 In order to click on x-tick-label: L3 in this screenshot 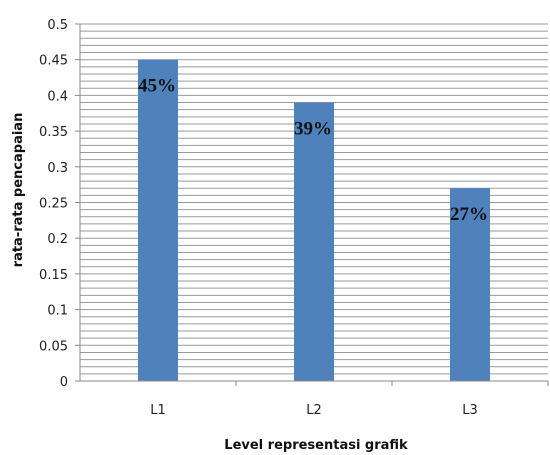, I will do `click(470, 410)`.